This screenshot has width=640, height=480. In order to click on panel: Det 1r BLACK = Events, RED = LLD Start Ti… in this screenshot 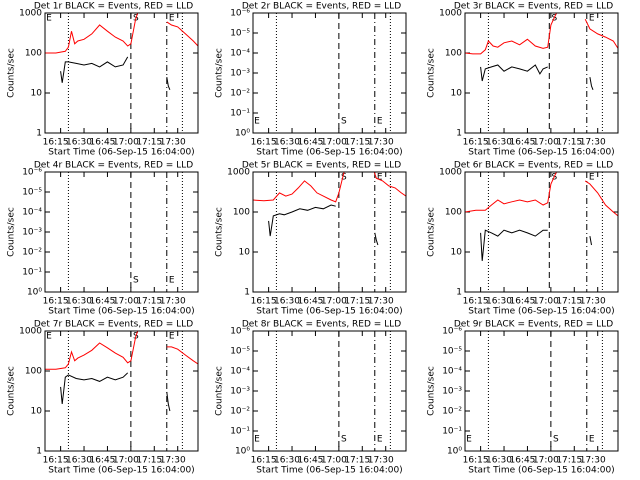, I will do `click(103, 80)`.